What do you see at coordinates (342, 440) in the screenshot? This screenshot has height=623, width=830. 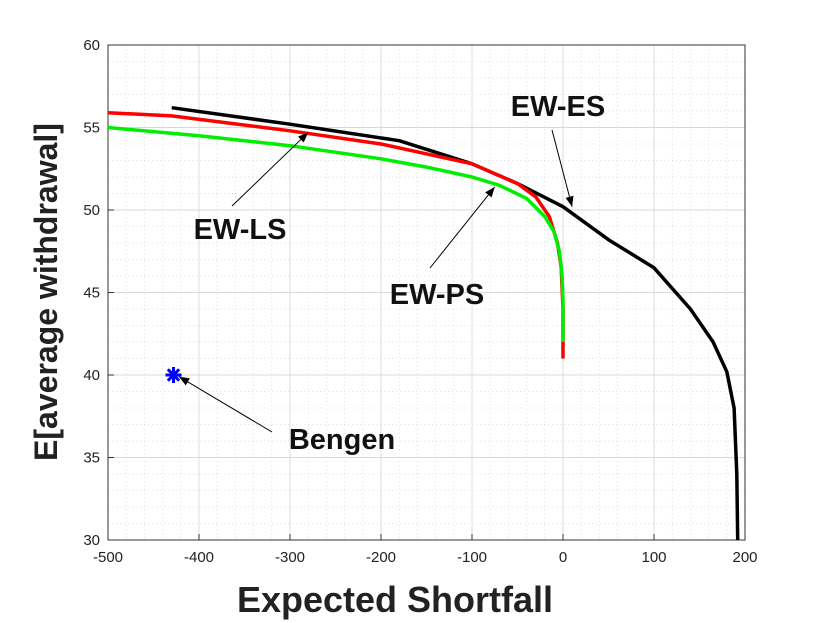 I see `annotation-bengen-label: Bengen` at bounding box center [342, 440].